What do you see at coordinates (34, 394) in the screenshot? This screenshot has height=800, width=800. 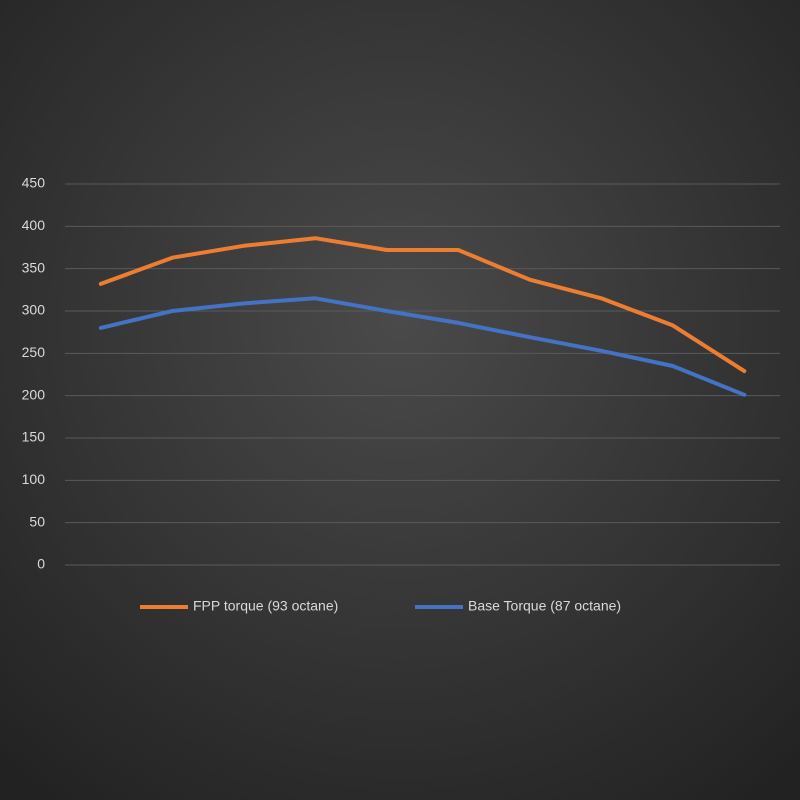 I see `y-tick-label: 200` at bounding box center [34, 394].